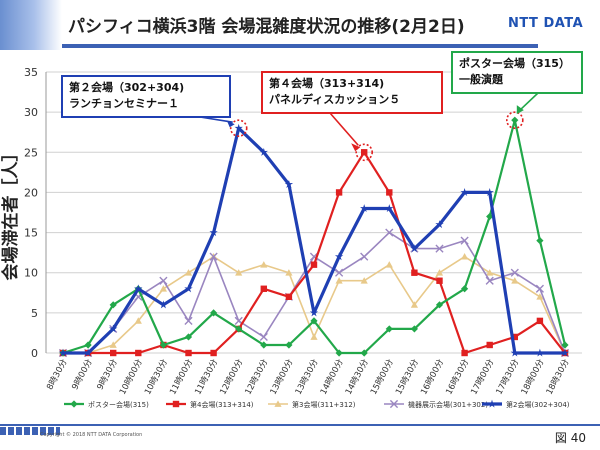 Image resolution: width=600 pixels, height=450 pixels. What do you see at coordinates (231, 376) in the screenshot?
I see `x-tick-label: 12時00分` at bounding box center [231, 376].